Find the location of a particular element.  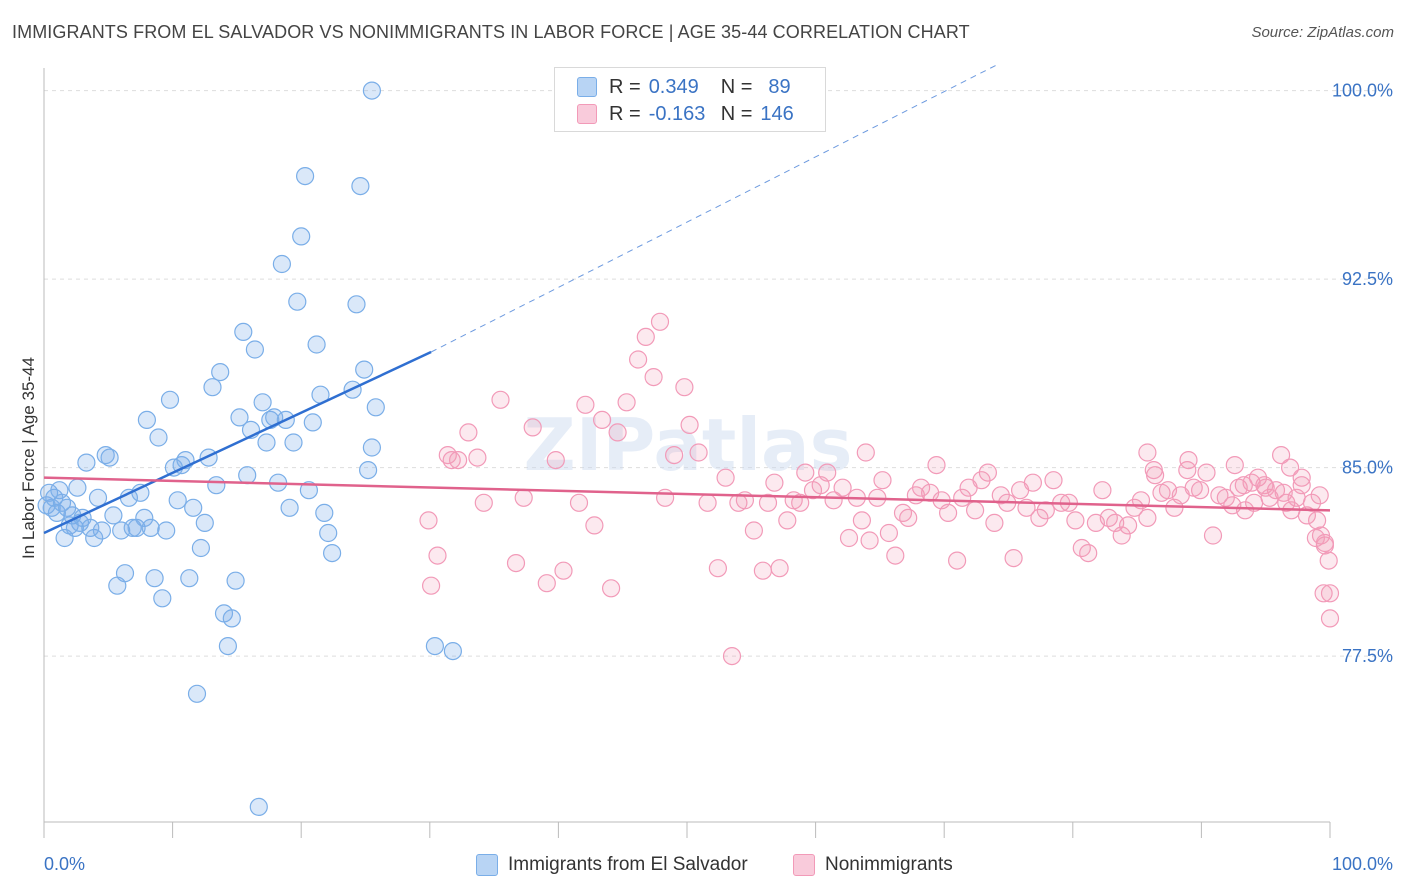

bottom-legend-blue: Immigrants from El Salvador is located at coordinates (612, 865).